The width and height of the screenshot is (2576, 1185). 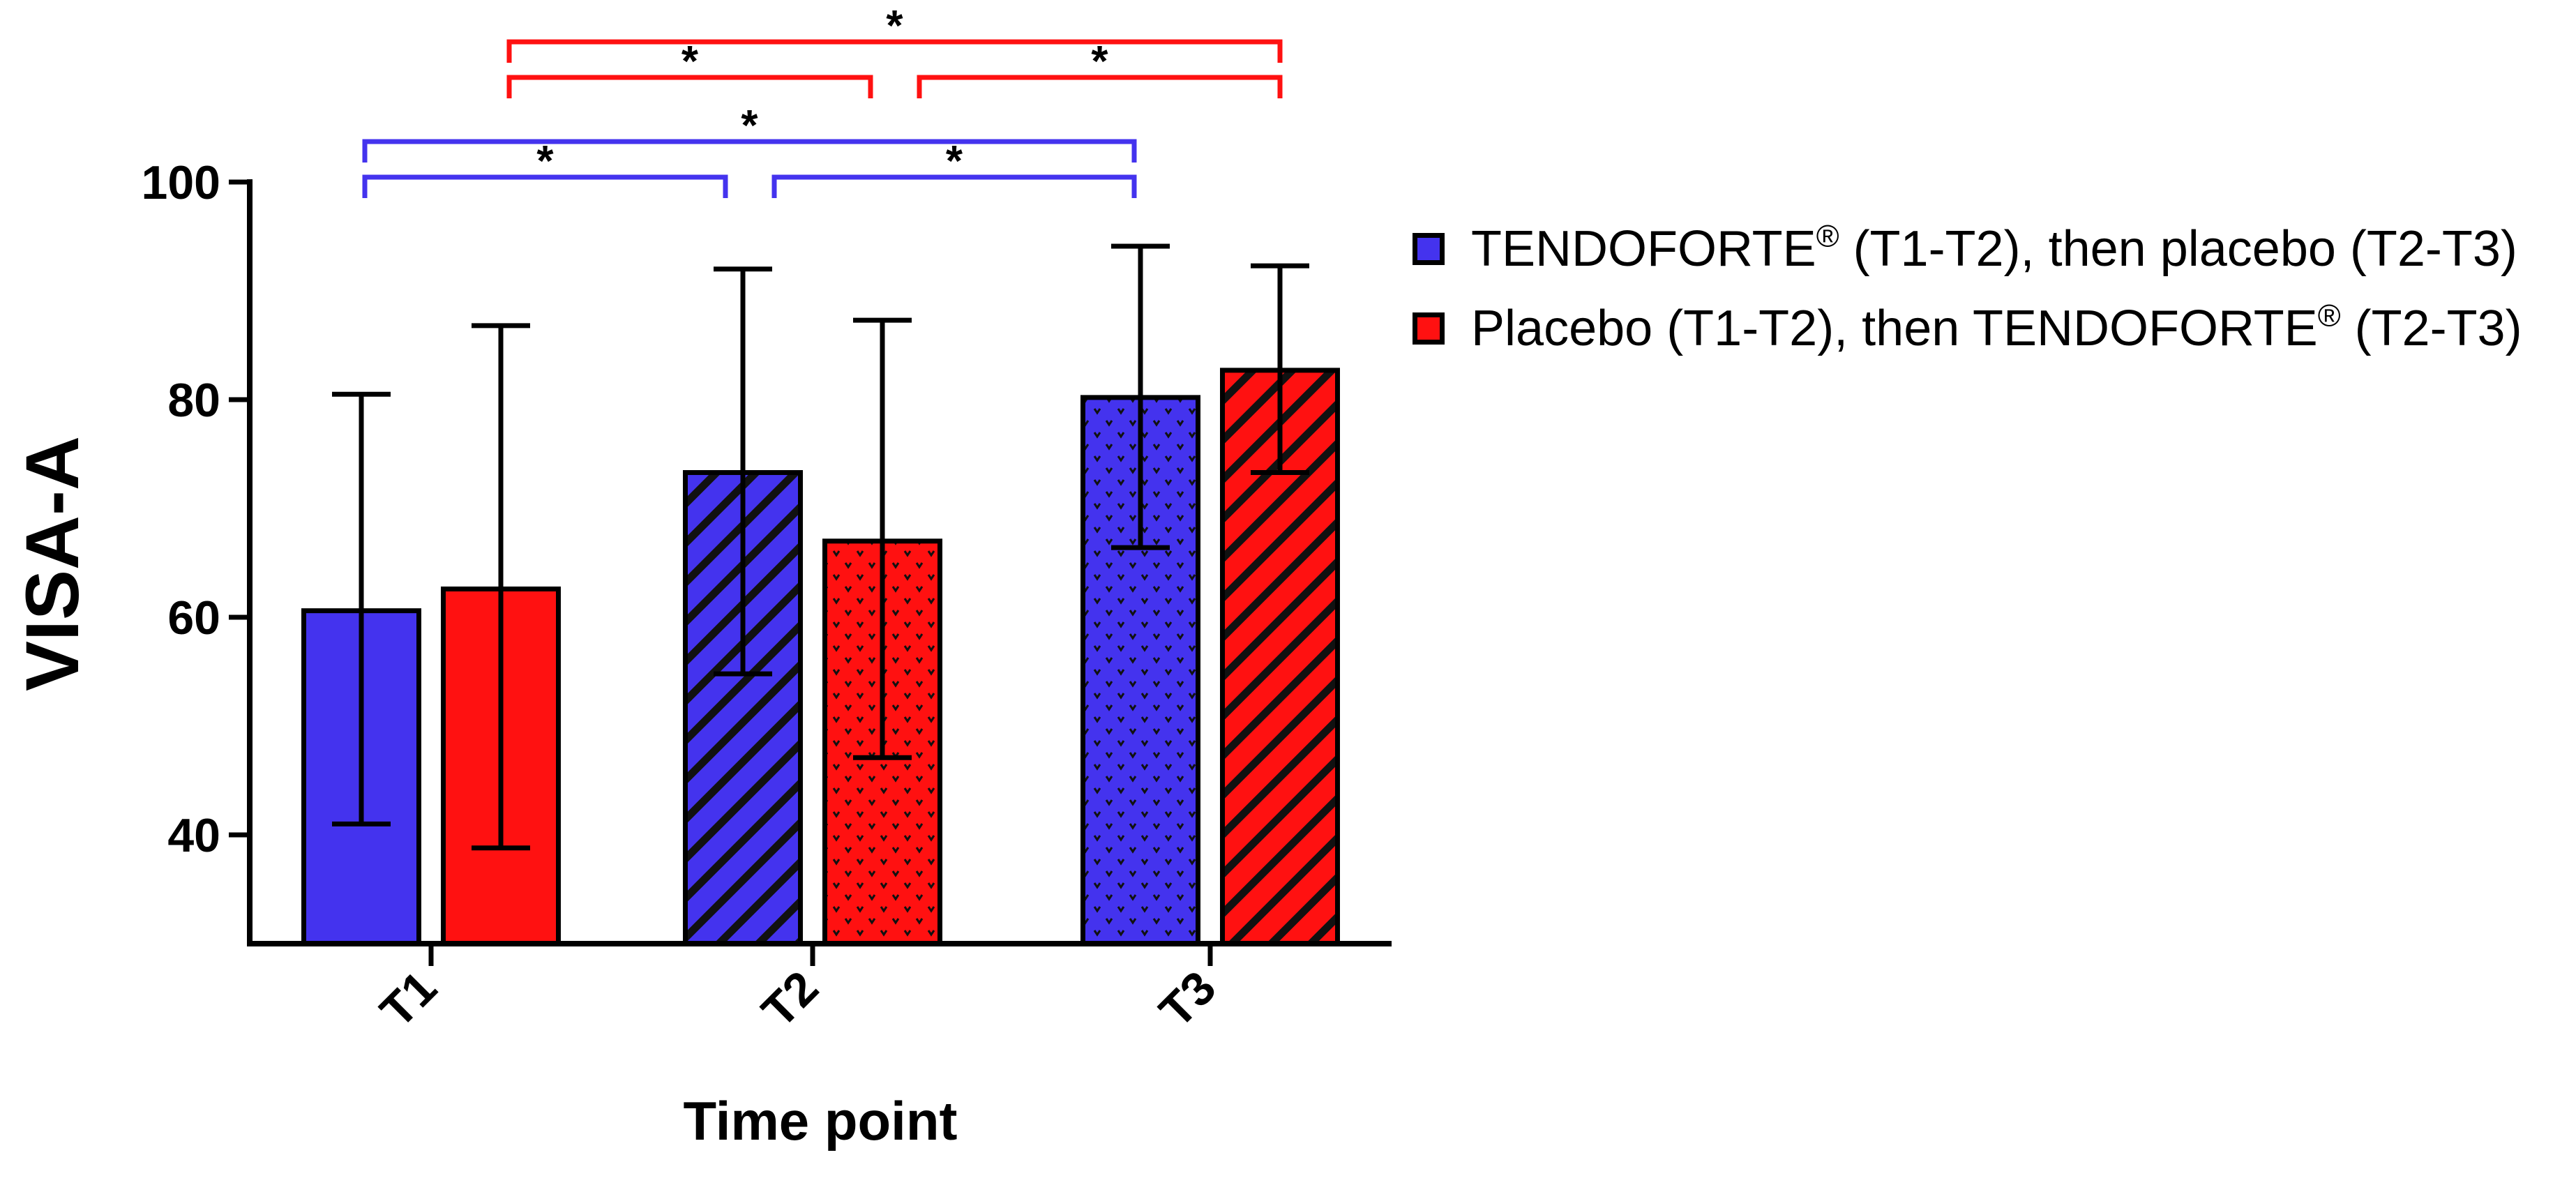 I want to click on significance-star-6: *, so click(x=894, y=26).